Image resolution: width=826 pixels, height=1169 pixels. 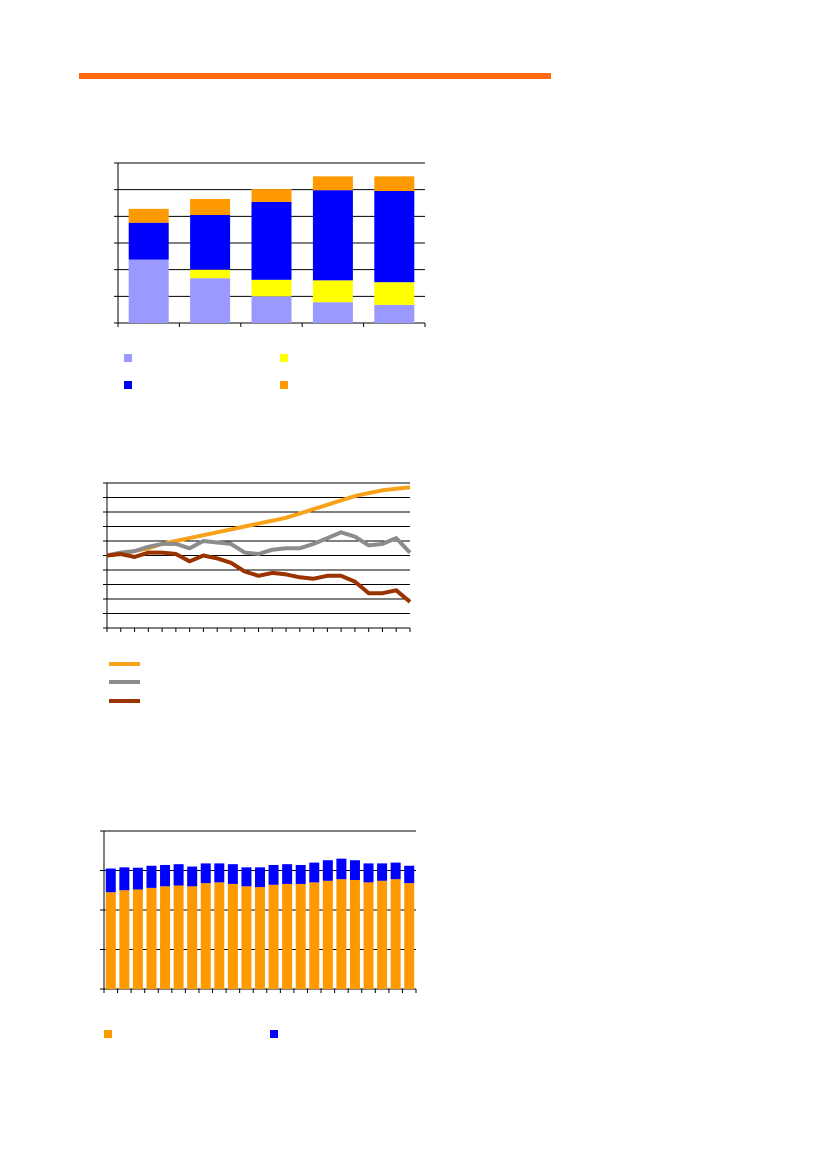 I want to click on chart1-bar-s2-c0, so click(x=148, y=241).